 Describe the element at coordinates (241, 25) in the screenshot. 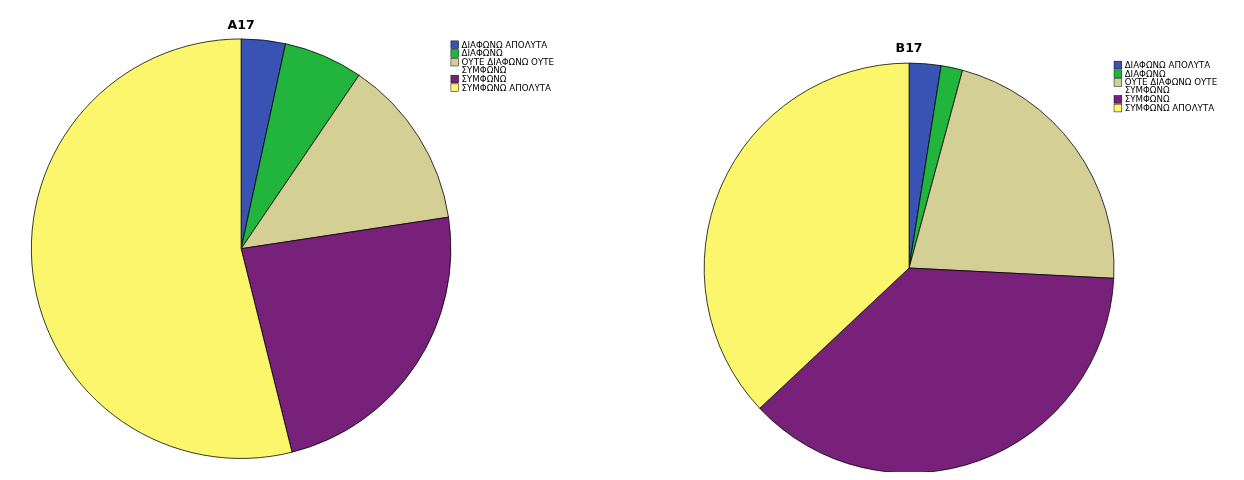

I see `chart-title: A17` at that location.